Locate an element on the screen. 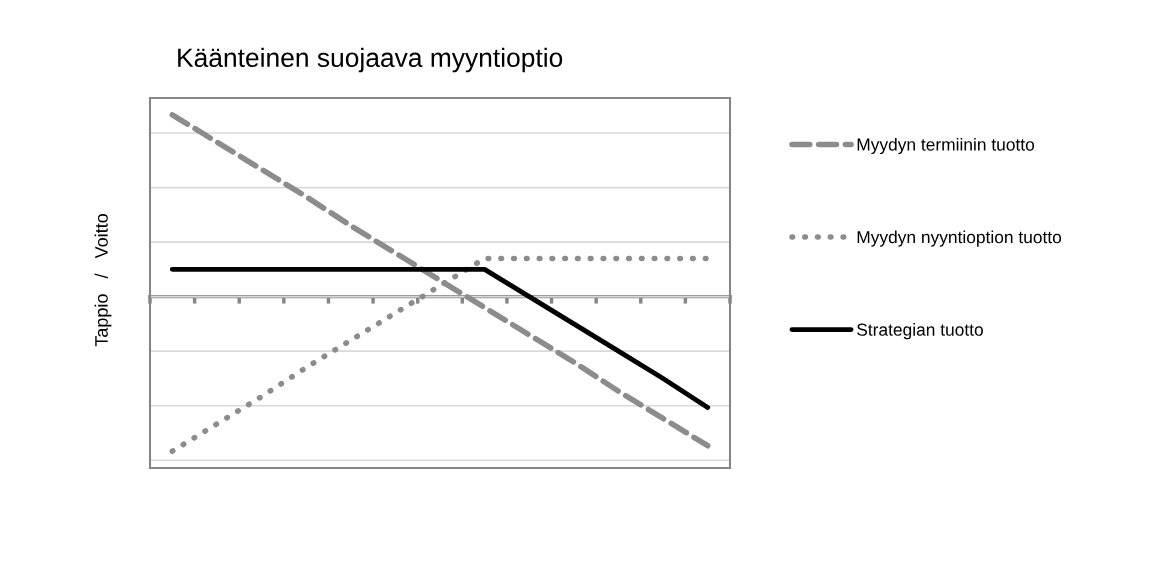 Image resolution: width=1172 pixels, height=579 pixels. legend-label: Myydyn nyyntioption tuotto is located at coordinates (959, 238).